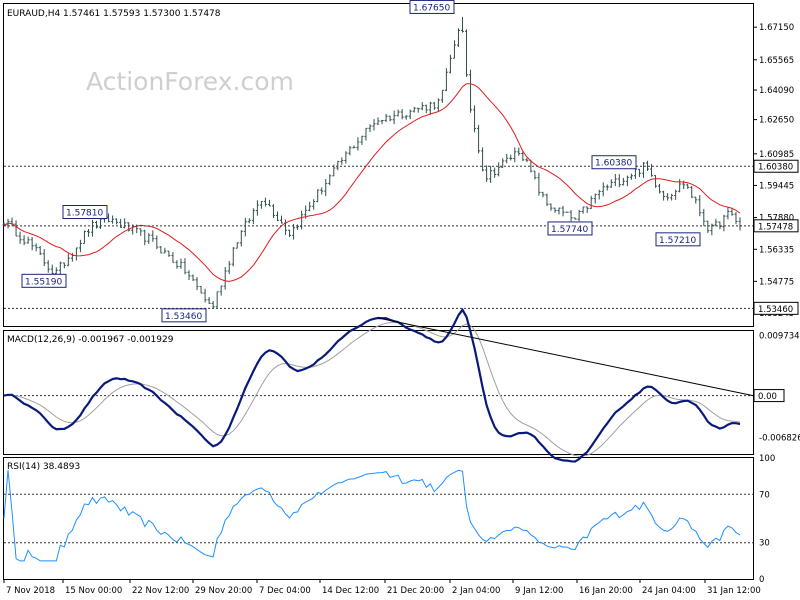 The width and height of the screenshot is (800, 600). What do you see at coordinates (776, 28) in the screenshot?
I see `price-y-tick-label: 1.67150` at bounding box center [776, 28].